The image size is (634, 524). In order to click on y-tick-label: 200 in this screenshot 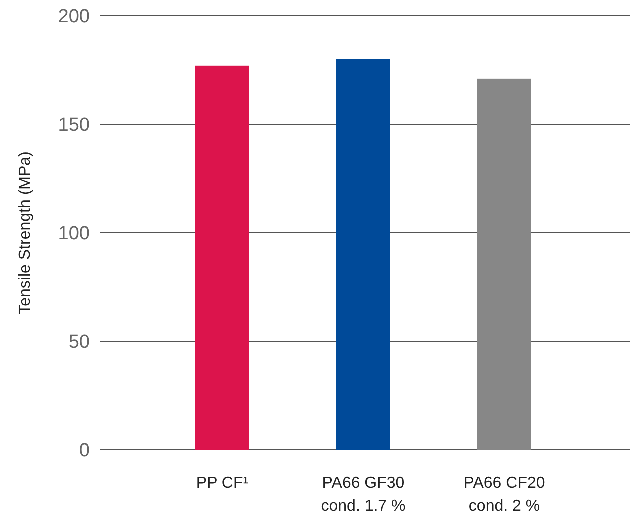, I will do `click(74, 17)`.